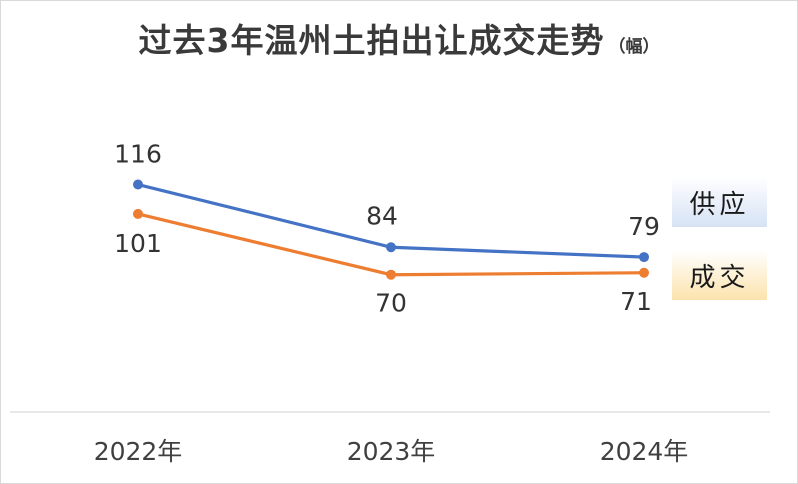  Describe the element at coordinates (636, 301) in the screenshot. I see `data-label: 71` at that location.